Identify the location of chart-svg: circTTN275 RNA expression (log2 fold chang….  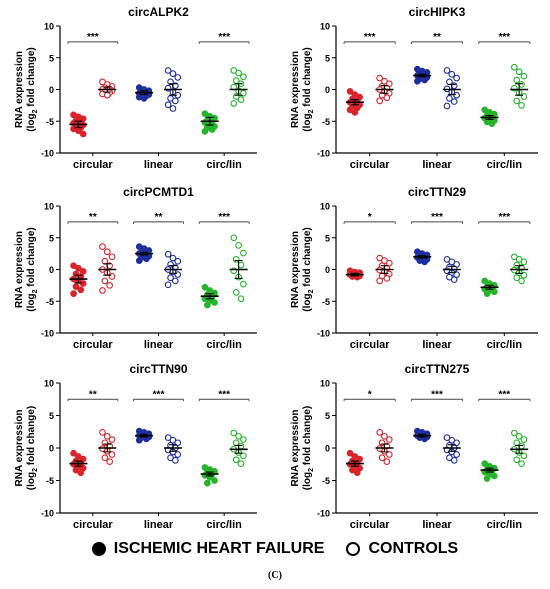
(414, 446).